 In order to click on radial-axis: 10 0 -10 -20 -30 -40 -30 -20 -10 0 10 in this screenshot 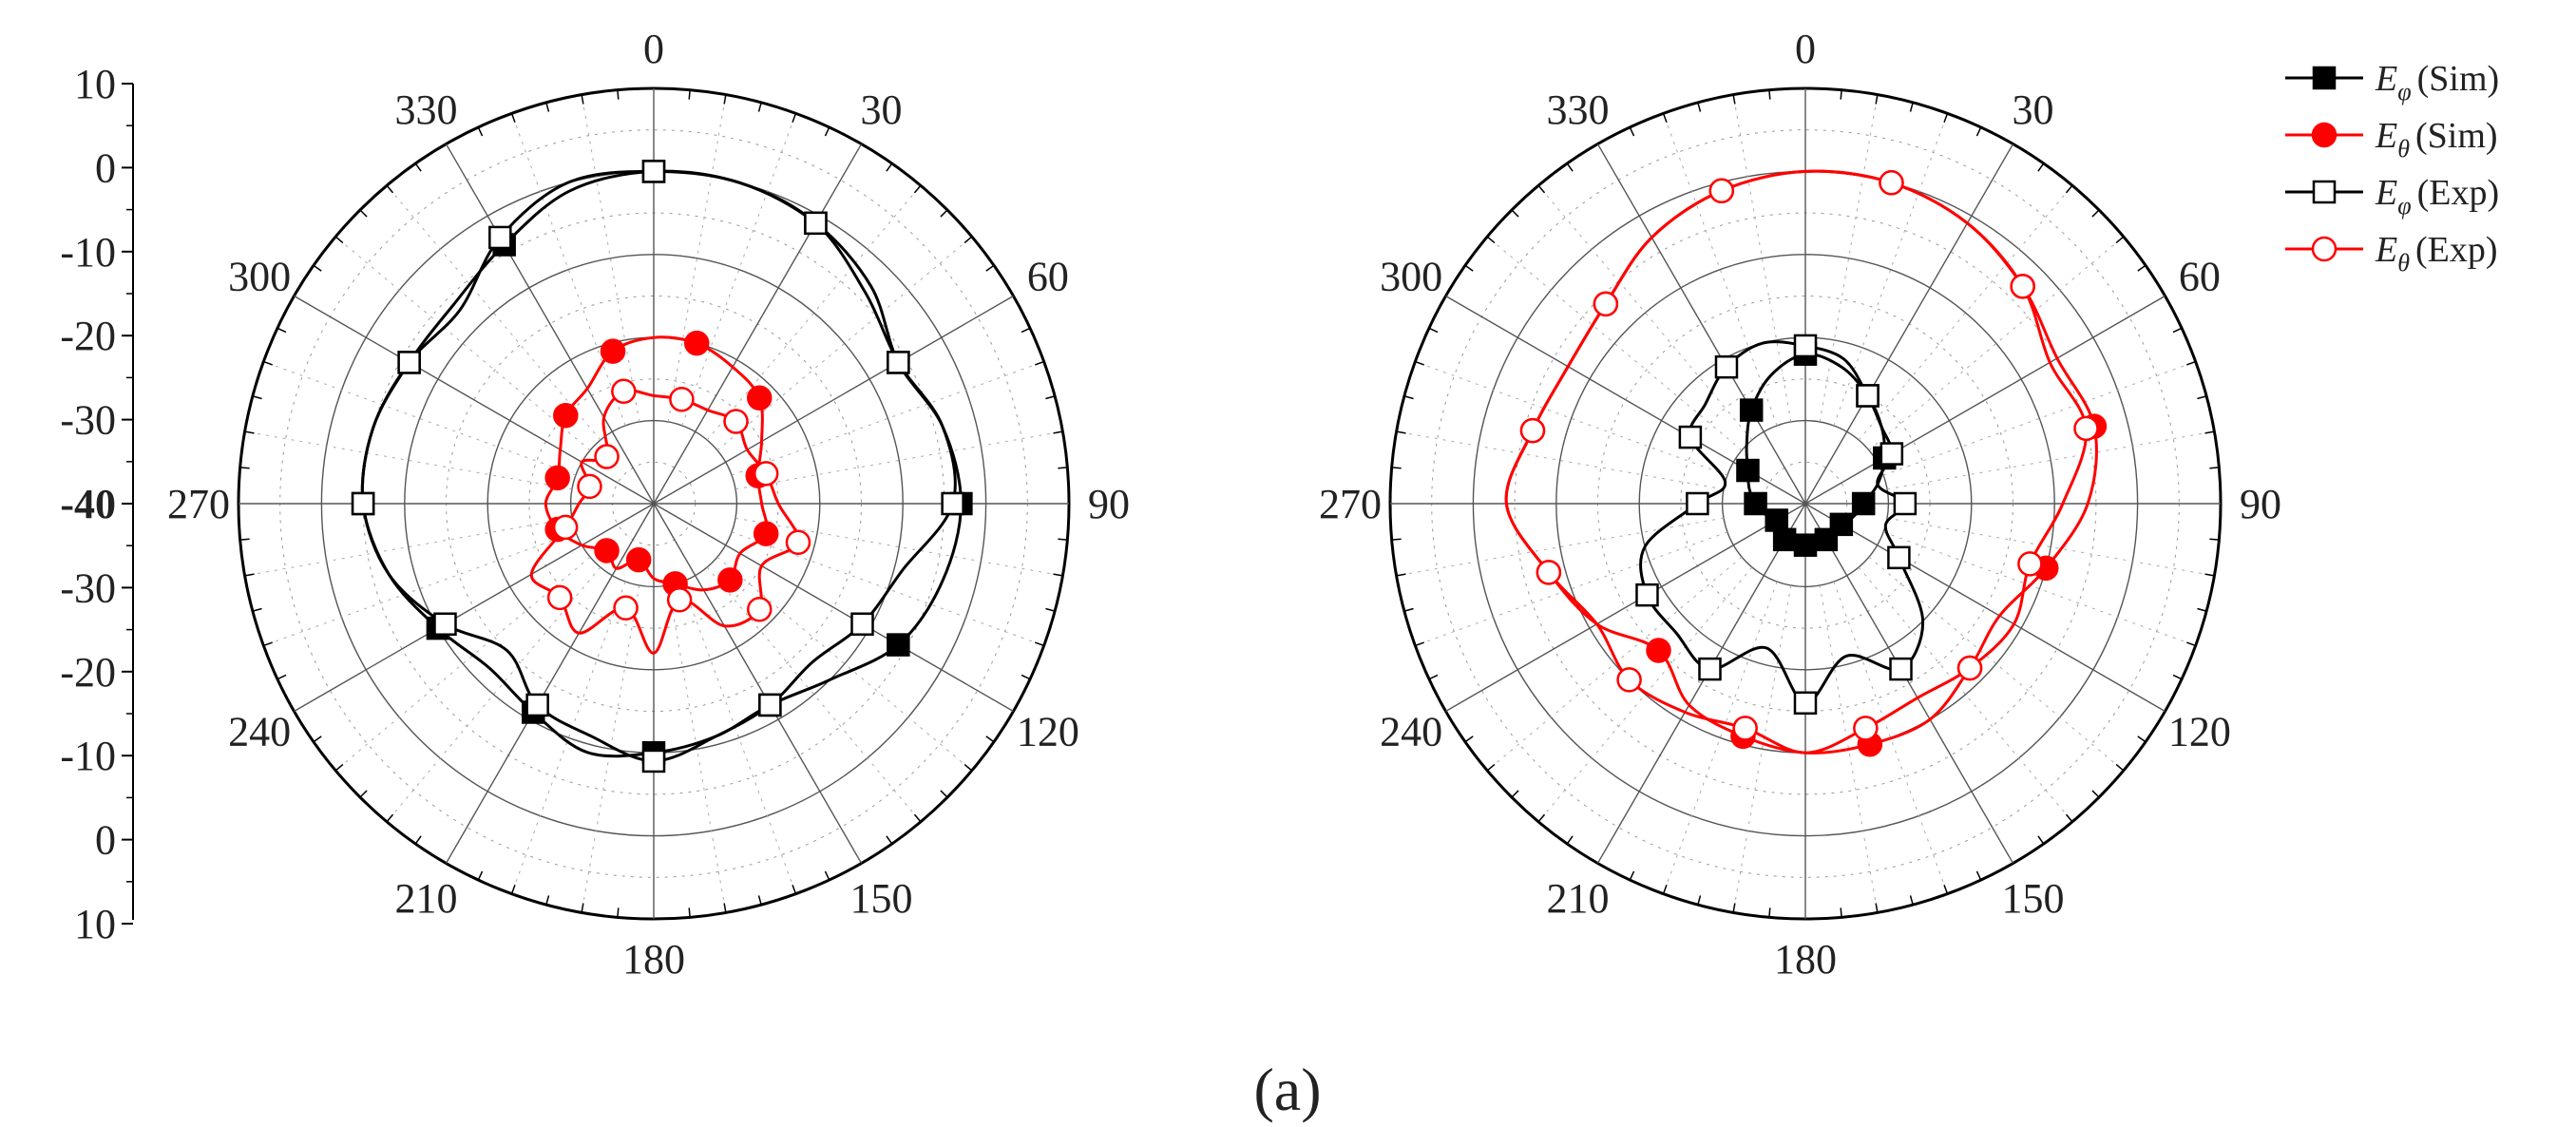, I will do `click(97, 504)`.